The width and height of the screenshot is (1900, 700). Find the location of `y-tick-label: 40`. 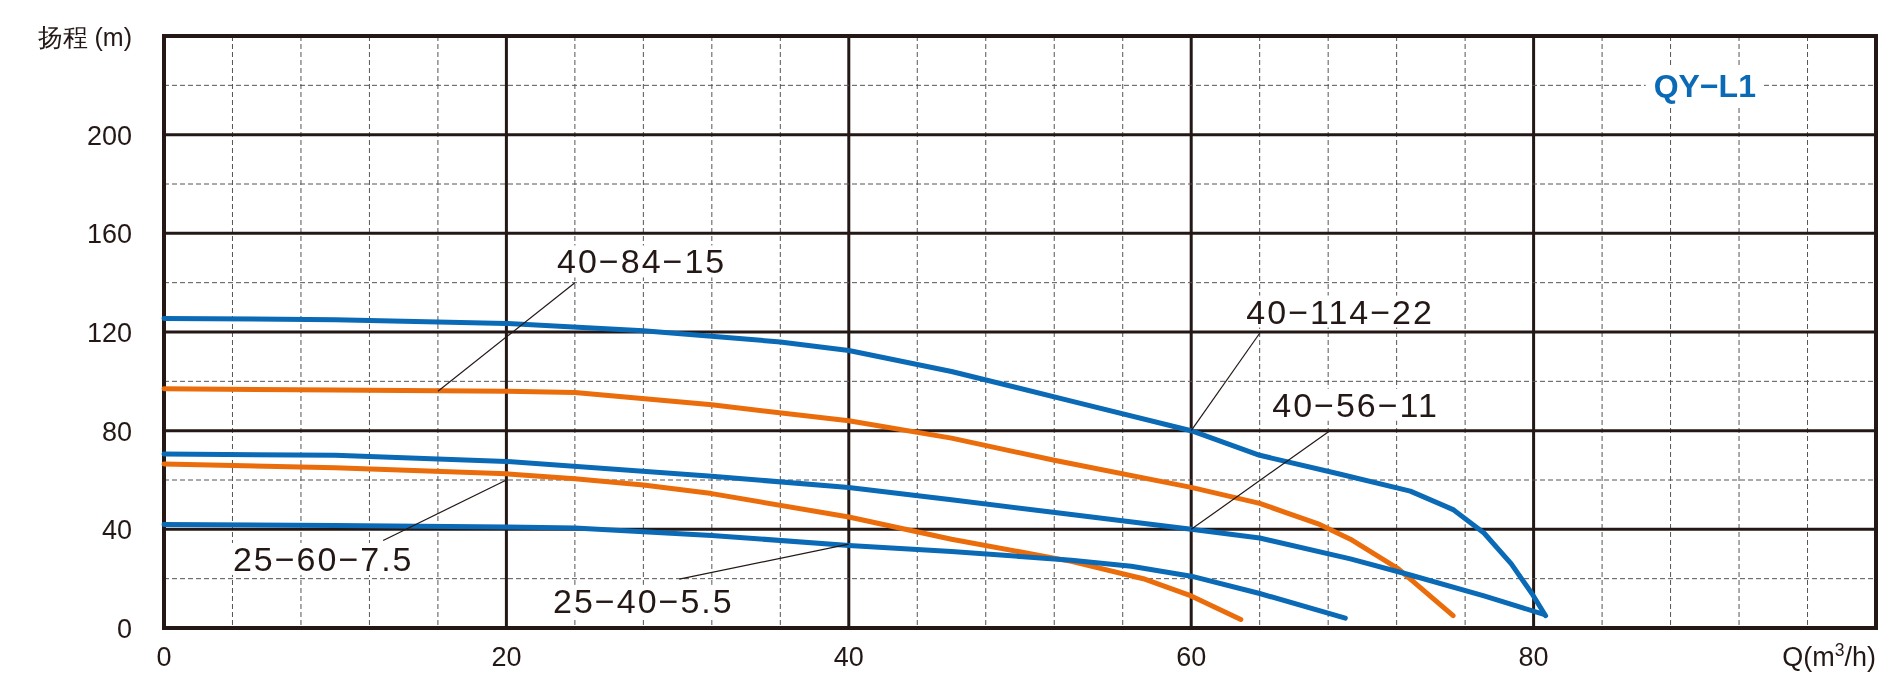

y-tick-label: 40 is located at coordinates (116, 530).